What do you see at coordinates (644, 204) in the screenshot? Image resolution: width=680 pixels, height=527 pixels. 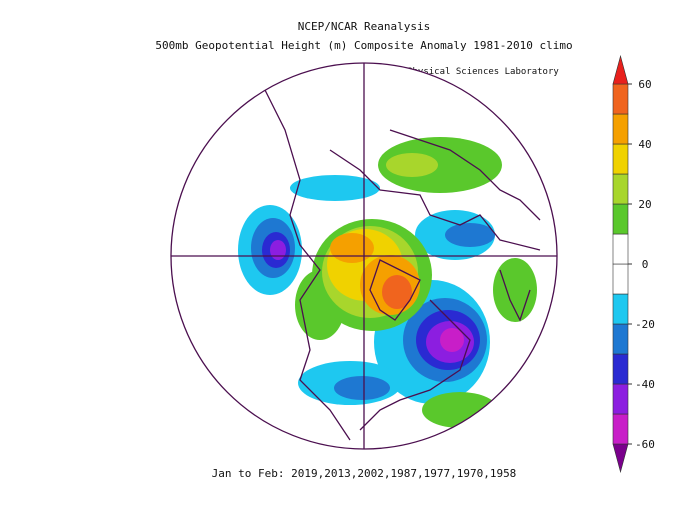 I see `colorbar-tick-label: 20` at bounding box center [644, 204].